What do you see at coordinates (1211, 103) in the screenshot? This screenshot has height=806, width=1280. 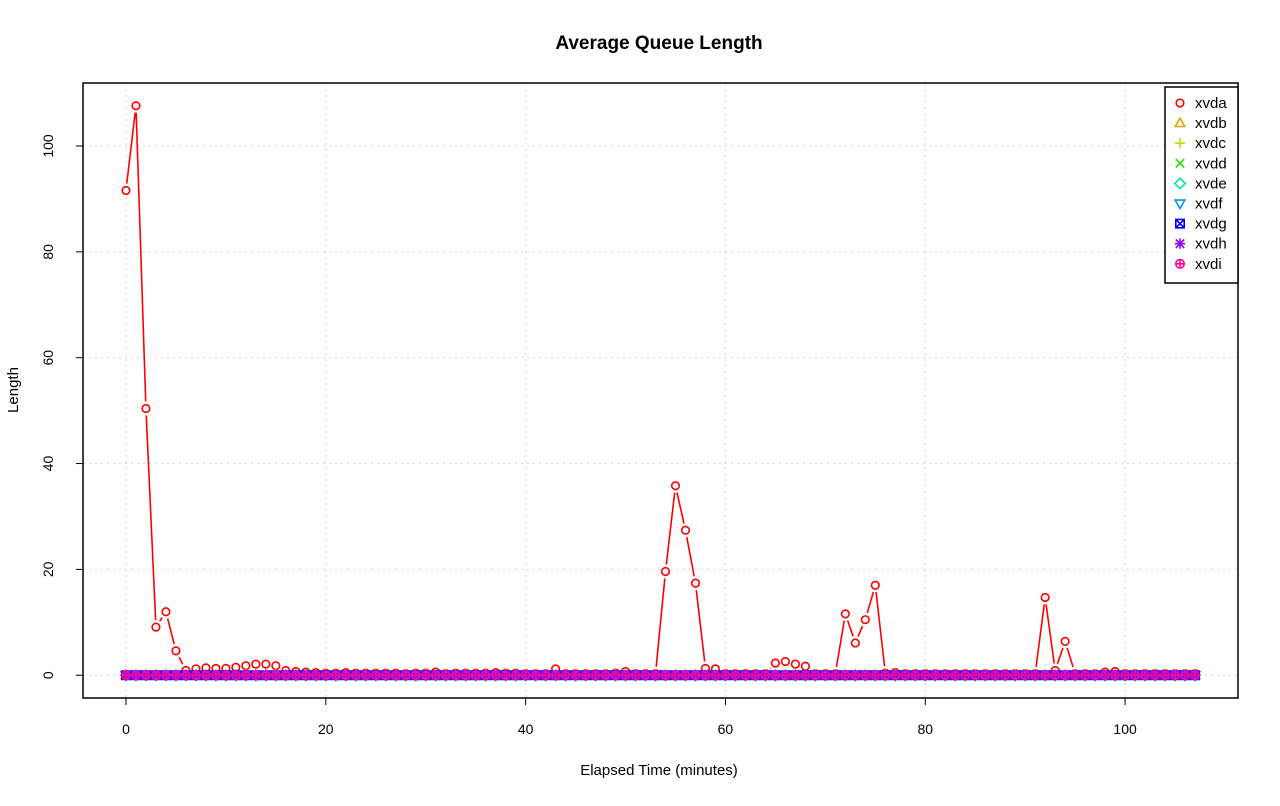 I see `legend-label-xvda: xvda` at bounding box center [1211, 103].